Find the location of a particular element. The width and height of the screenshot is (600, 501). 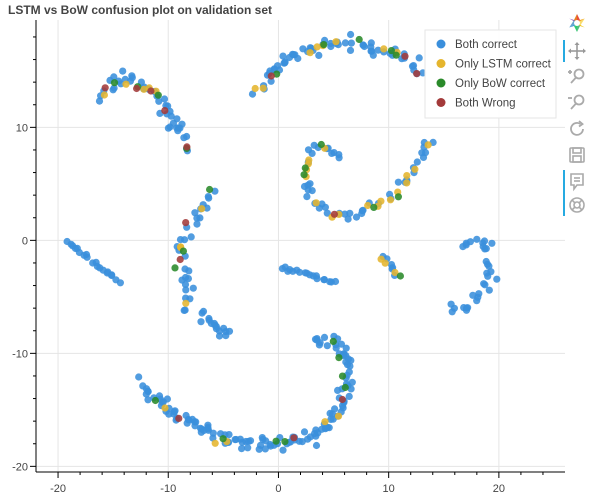

wheel-zoom-icon is located at coordinates (577, 103).